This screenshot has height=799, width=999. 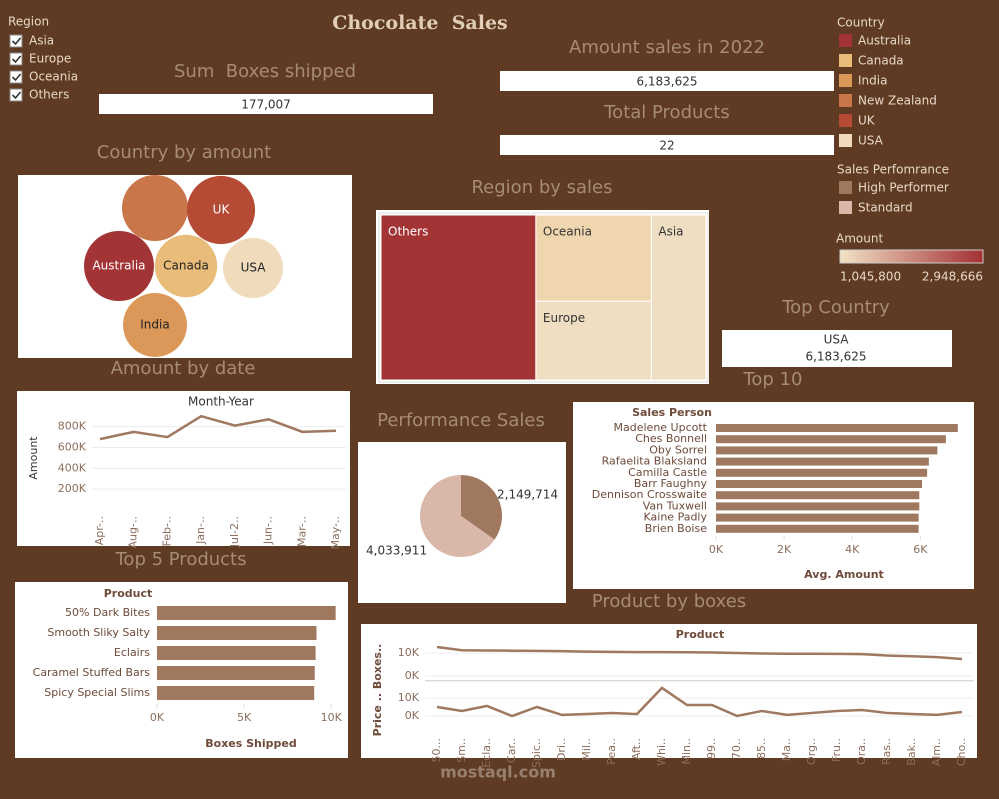 What do you see at coordinates (72, 467) in the screenshot?
I see `y-tick-label: 400K` at bounding box center [72, 467].